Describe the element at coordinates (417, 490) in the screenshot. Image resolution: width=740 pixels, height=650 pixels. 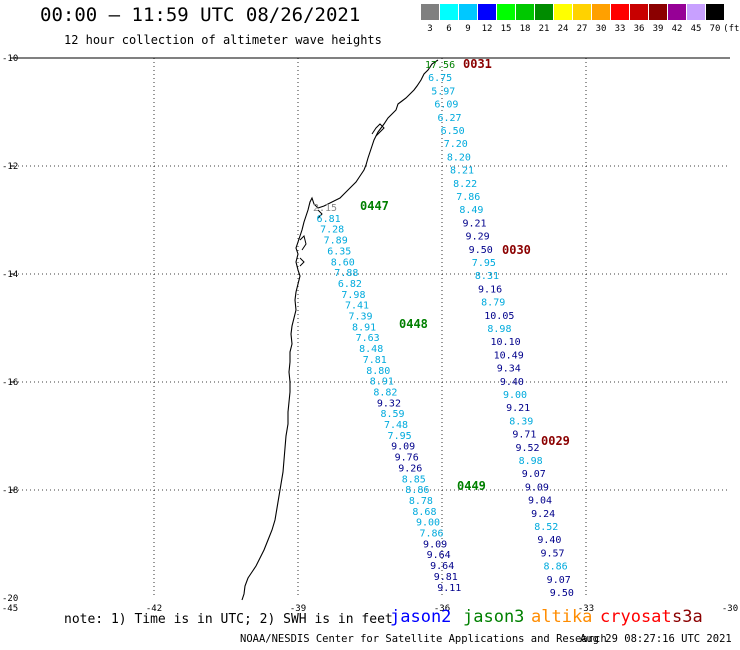
I see `swh-value-west-track: 8.86` at that location.